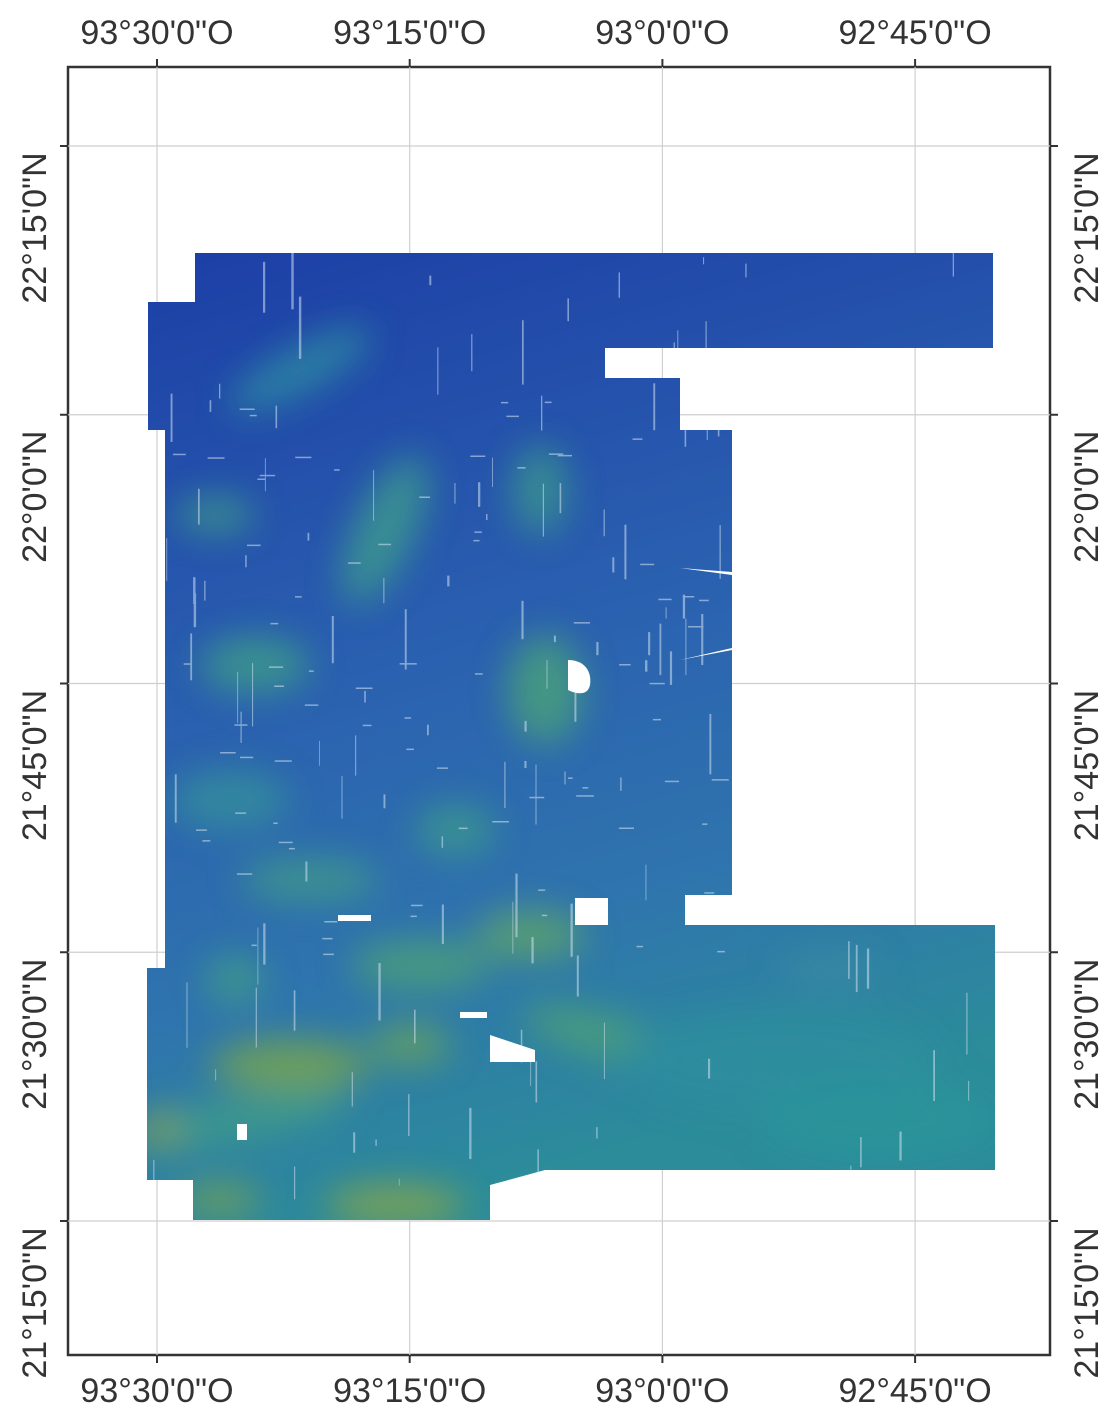 This screenshot has height=1414, width=1110. What do you see at coordinates (915, 1391) in the screenshot?
I see `bottom-longitude-label: 92°45'0"O` at bounding box center [915, 1391].